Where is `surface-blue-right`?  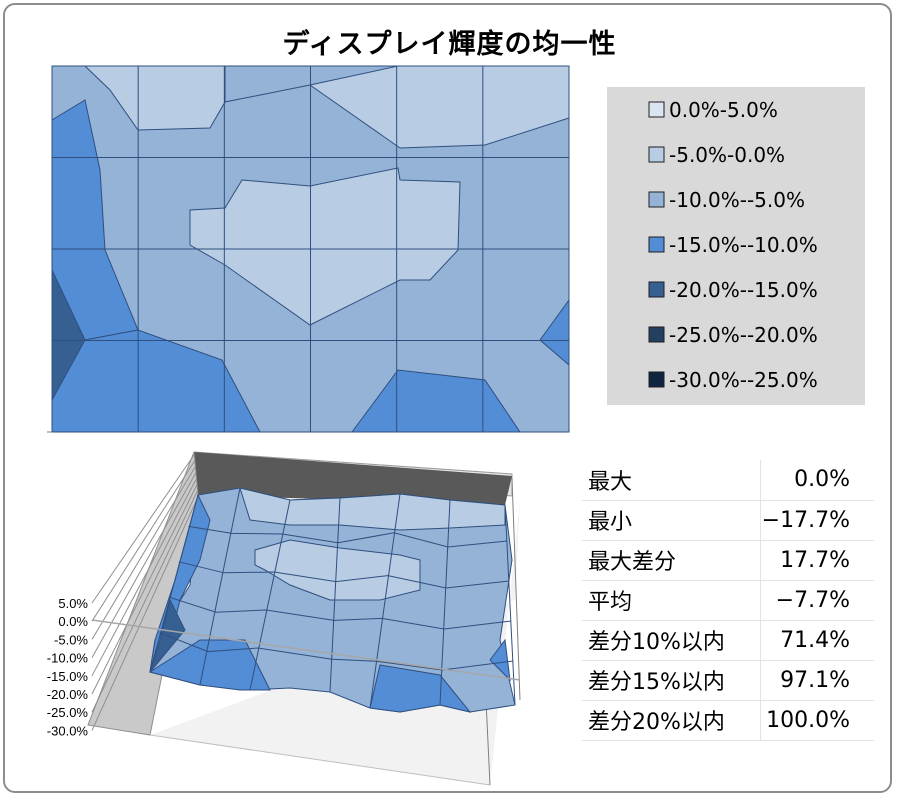
surface-blue-right is located at coordinates (500, 660).